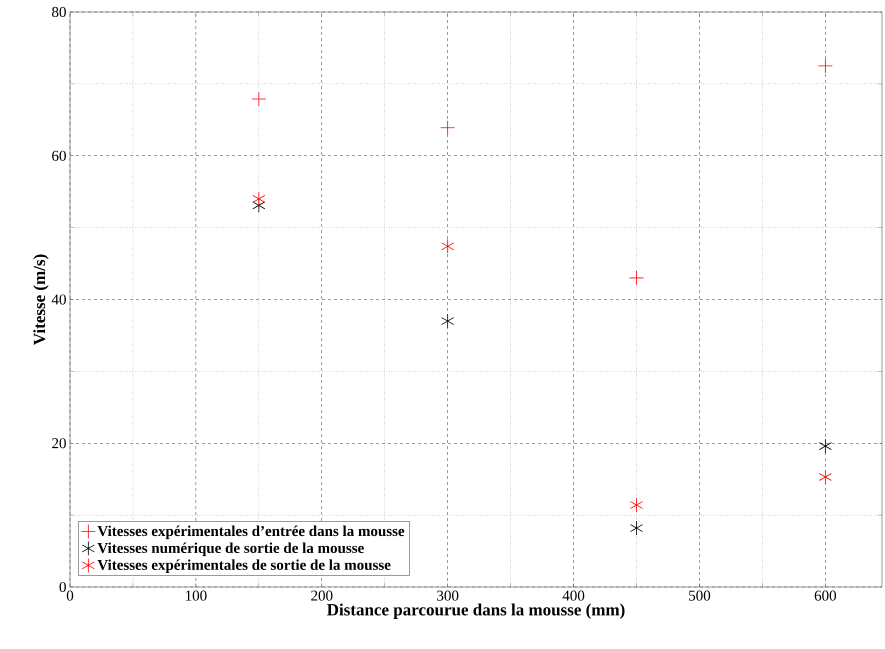 This screenshot has width=885, height=649. I want to click on x-tick-label: 0, so click(70, 595).